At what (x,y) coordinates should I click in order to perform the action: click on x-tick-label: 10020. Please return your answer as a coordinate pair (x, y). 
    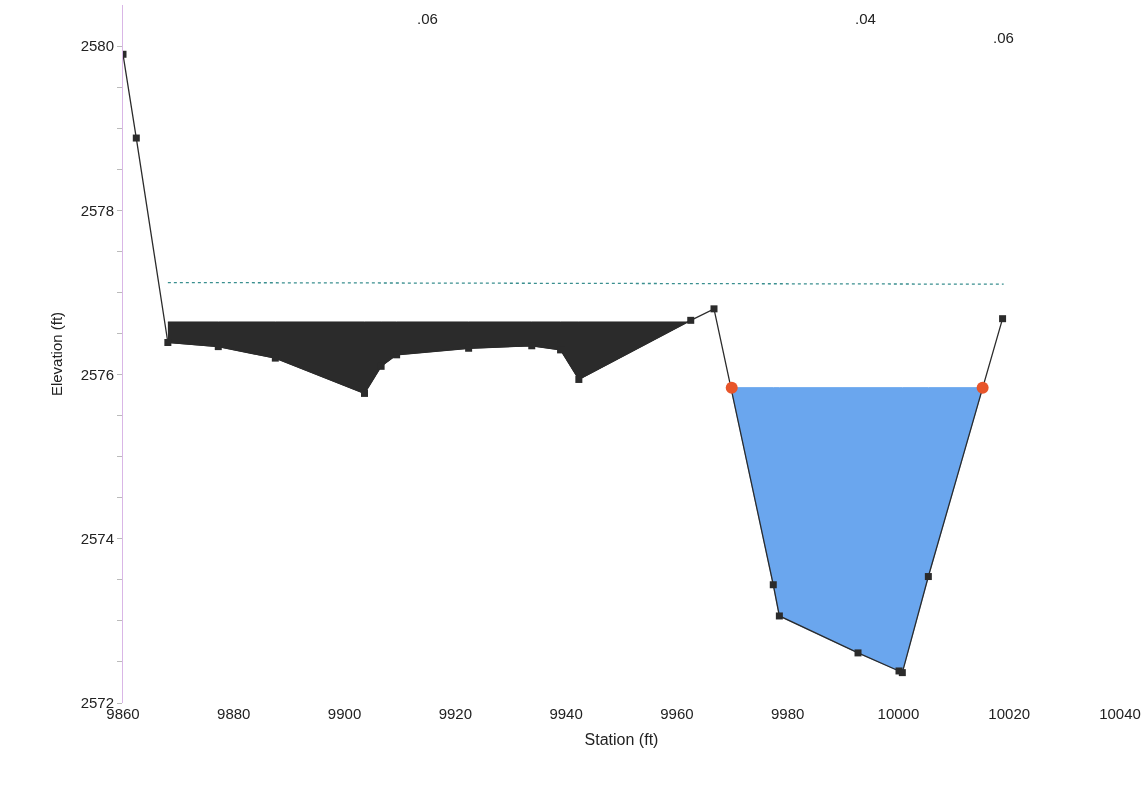
    Looking at the image, I should click on (1009, 713).